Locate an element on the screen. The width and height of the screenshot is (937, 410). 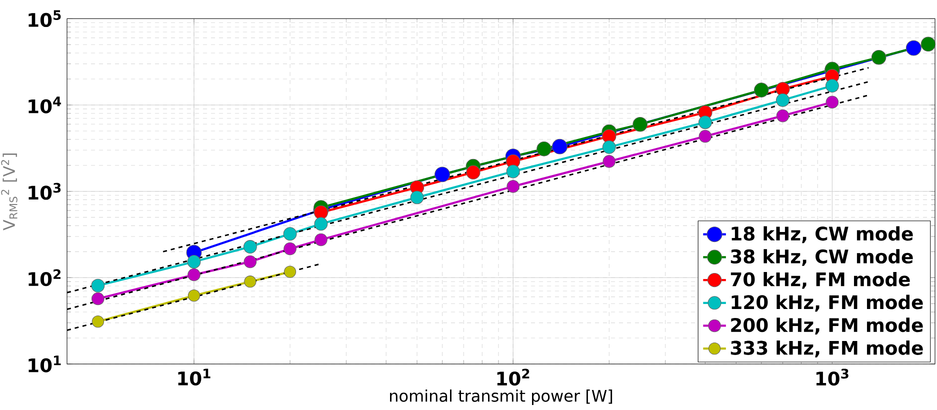
legend-label: 333 kHz, FM mode is located at coordinates (826, 349).